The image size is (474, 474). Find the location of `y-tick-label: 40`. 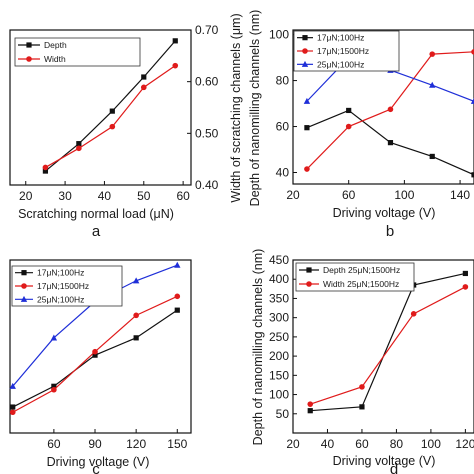

y-tick-label: 40 is located at coordinates (283, 173).